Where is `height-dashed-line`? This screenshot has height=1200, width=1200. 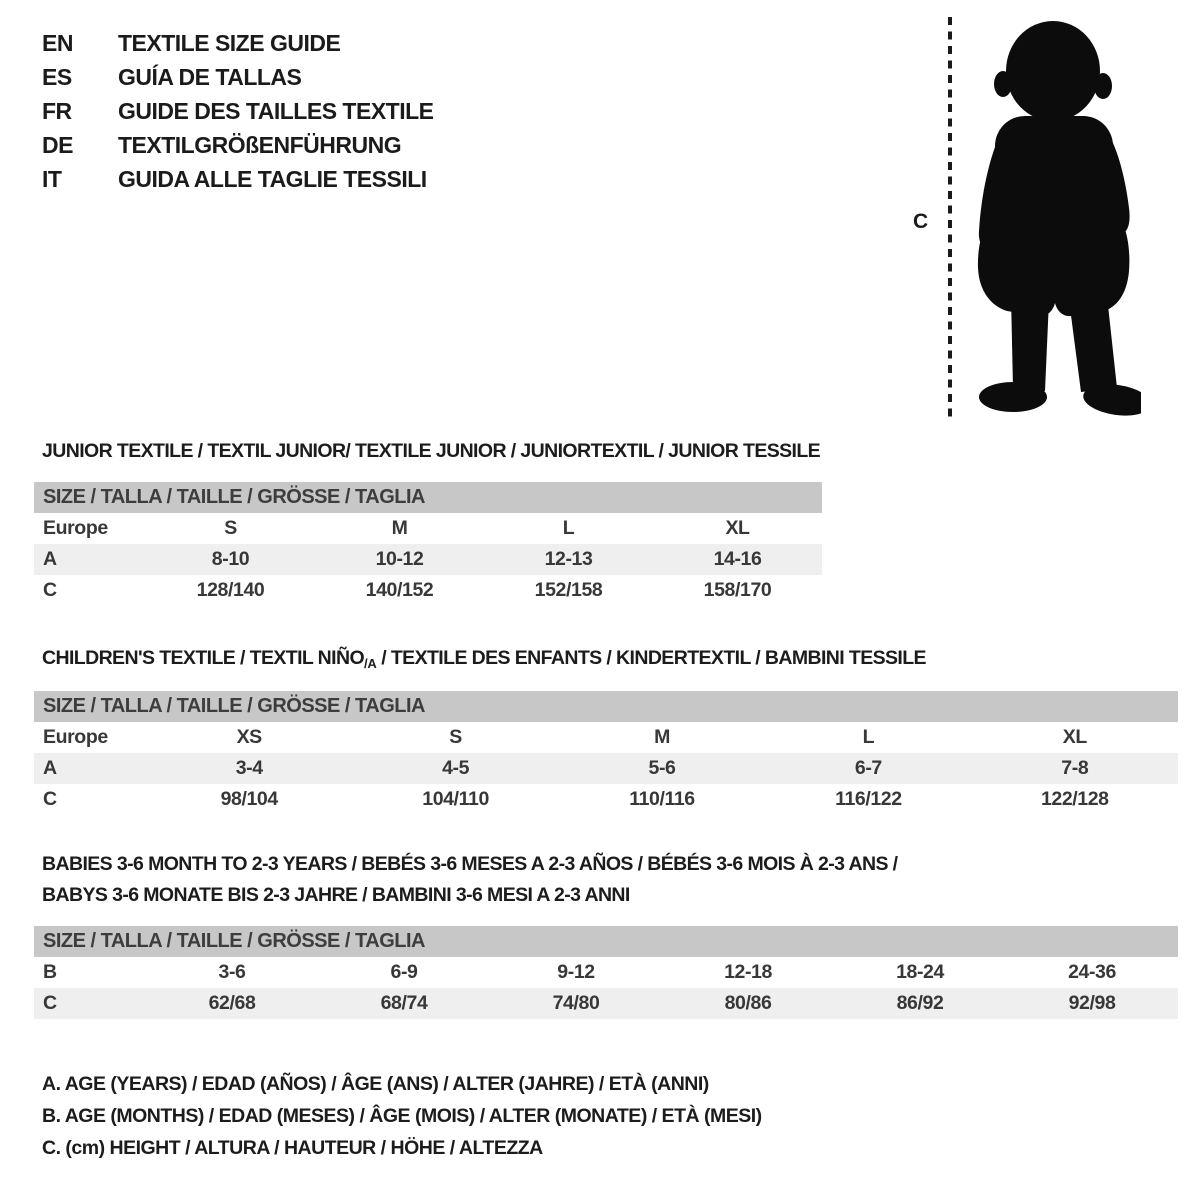 height-dashed-line is located at coordinates (950, 219).